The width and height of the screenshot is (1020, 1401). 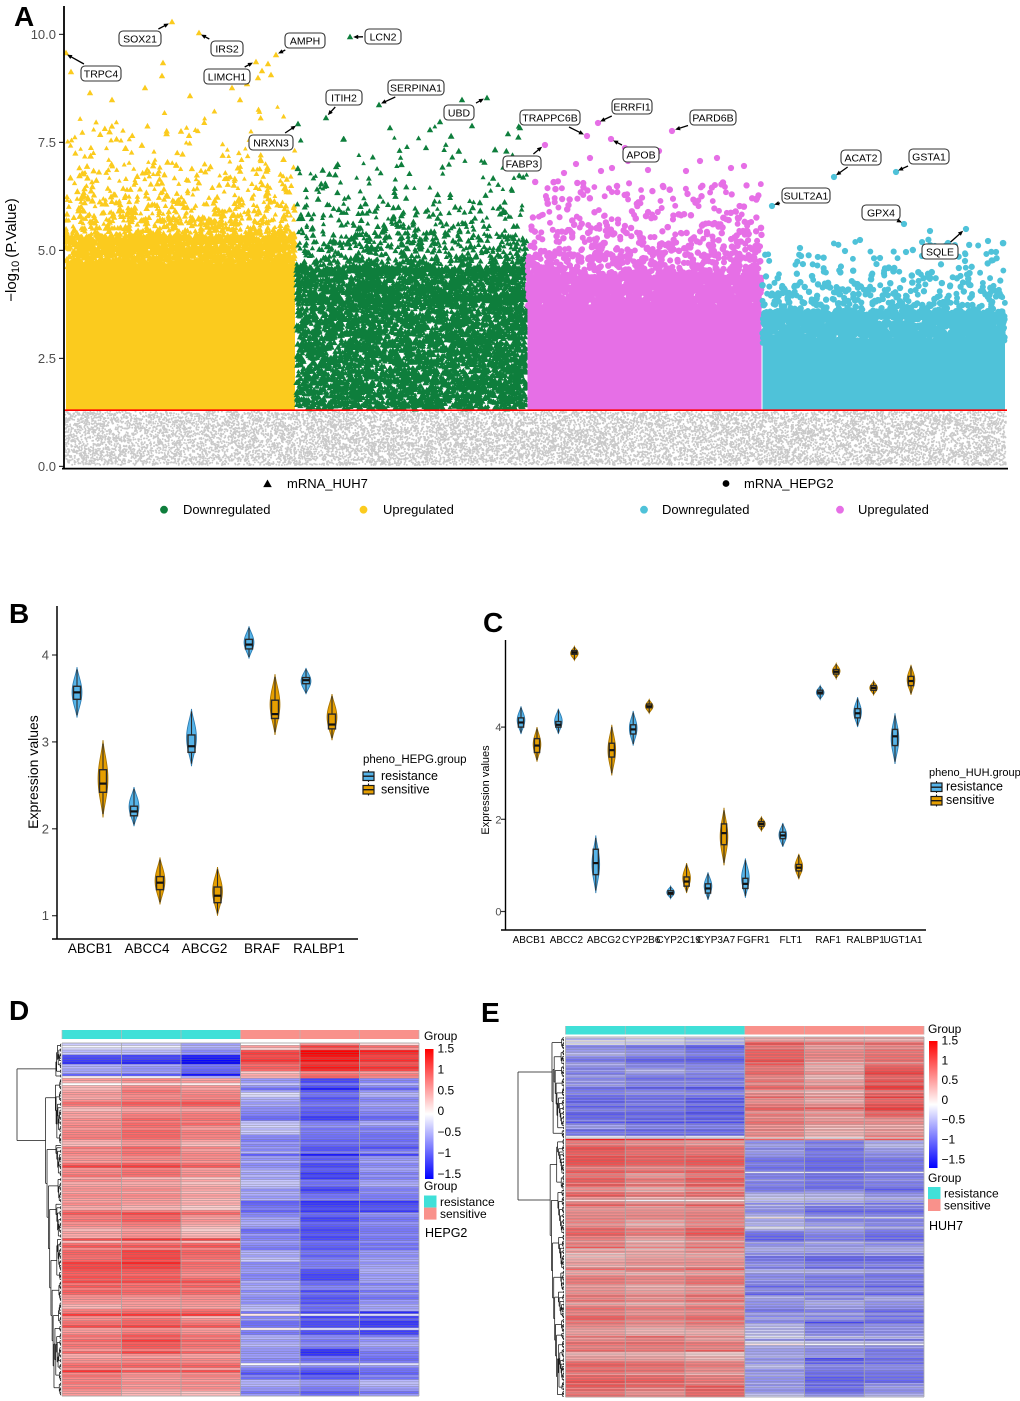 I want to click on svg-text: PARD6B, so click(x=712, y=119).